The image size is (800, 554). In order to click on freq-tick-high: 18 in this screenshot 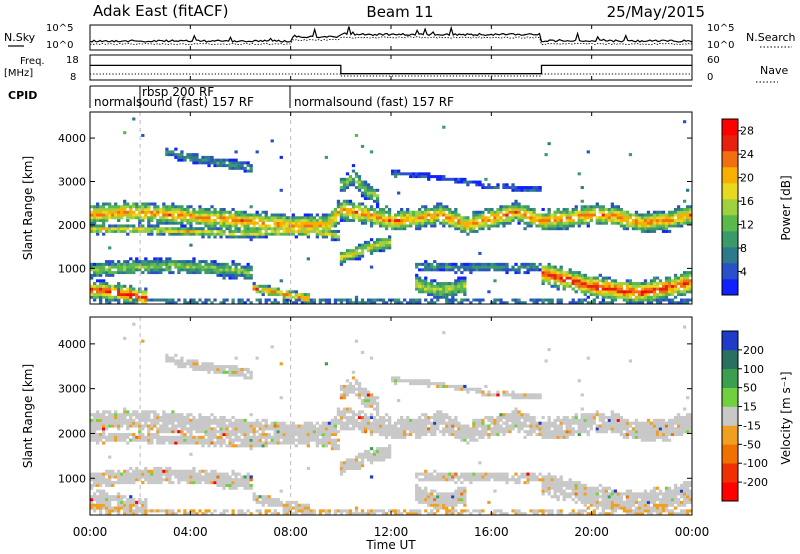, I will do `click(72, 60)`.